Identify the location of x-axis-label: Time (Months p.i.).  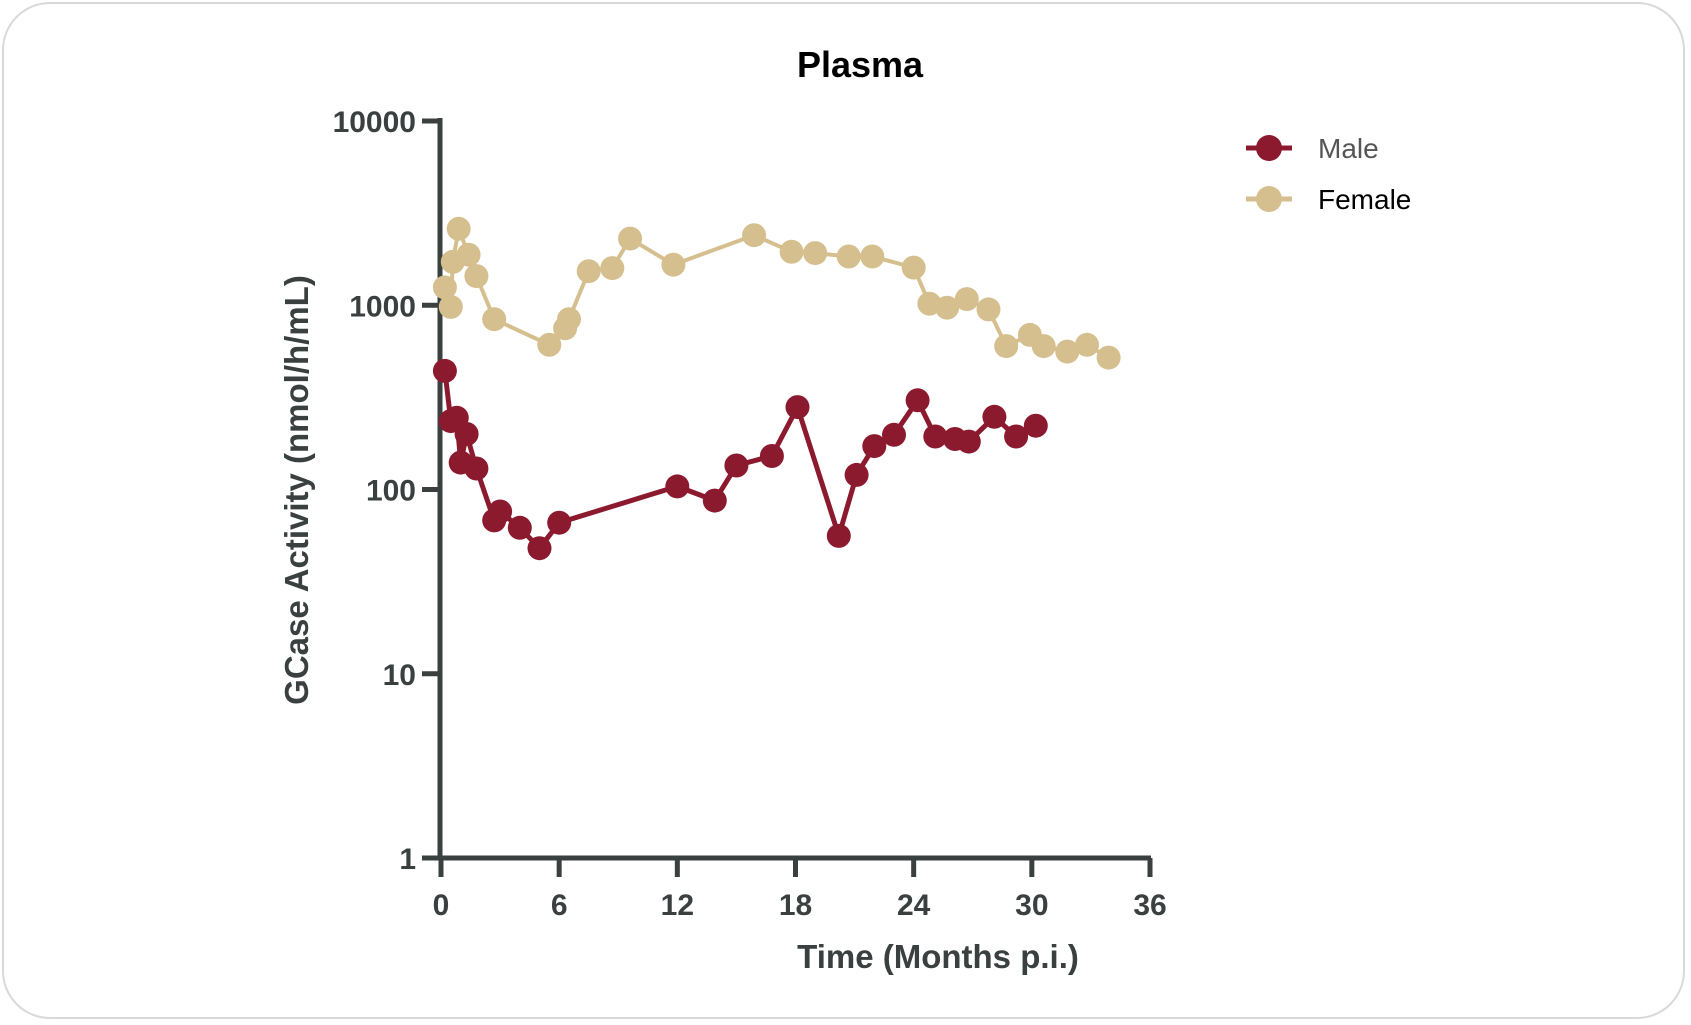
(938, 956).